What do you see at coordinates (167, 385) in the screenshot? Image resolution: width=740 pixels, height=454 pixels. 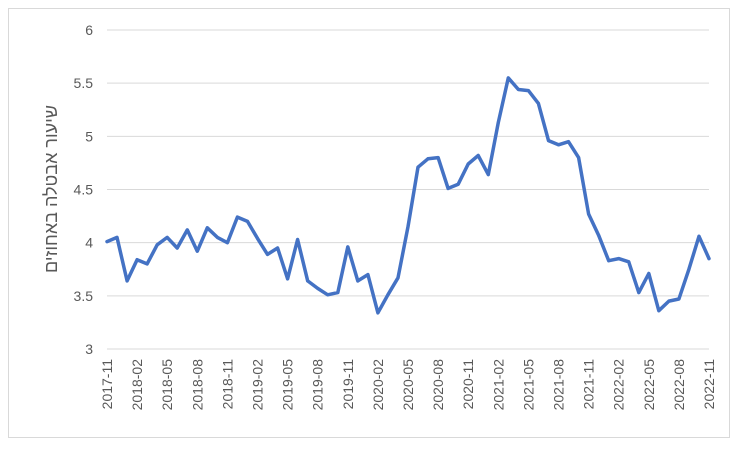 I see `x-tick-label: 2018-05` at bounding box center [167, 385].